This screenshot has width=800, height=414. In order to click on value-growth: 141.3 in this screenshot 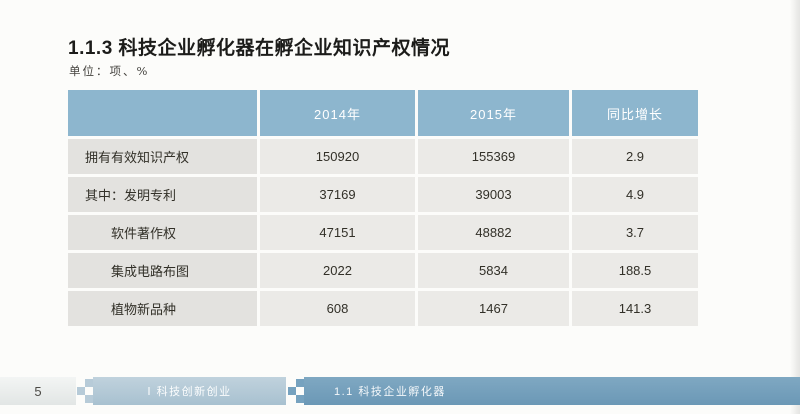, I will do `click(635, 308)`.